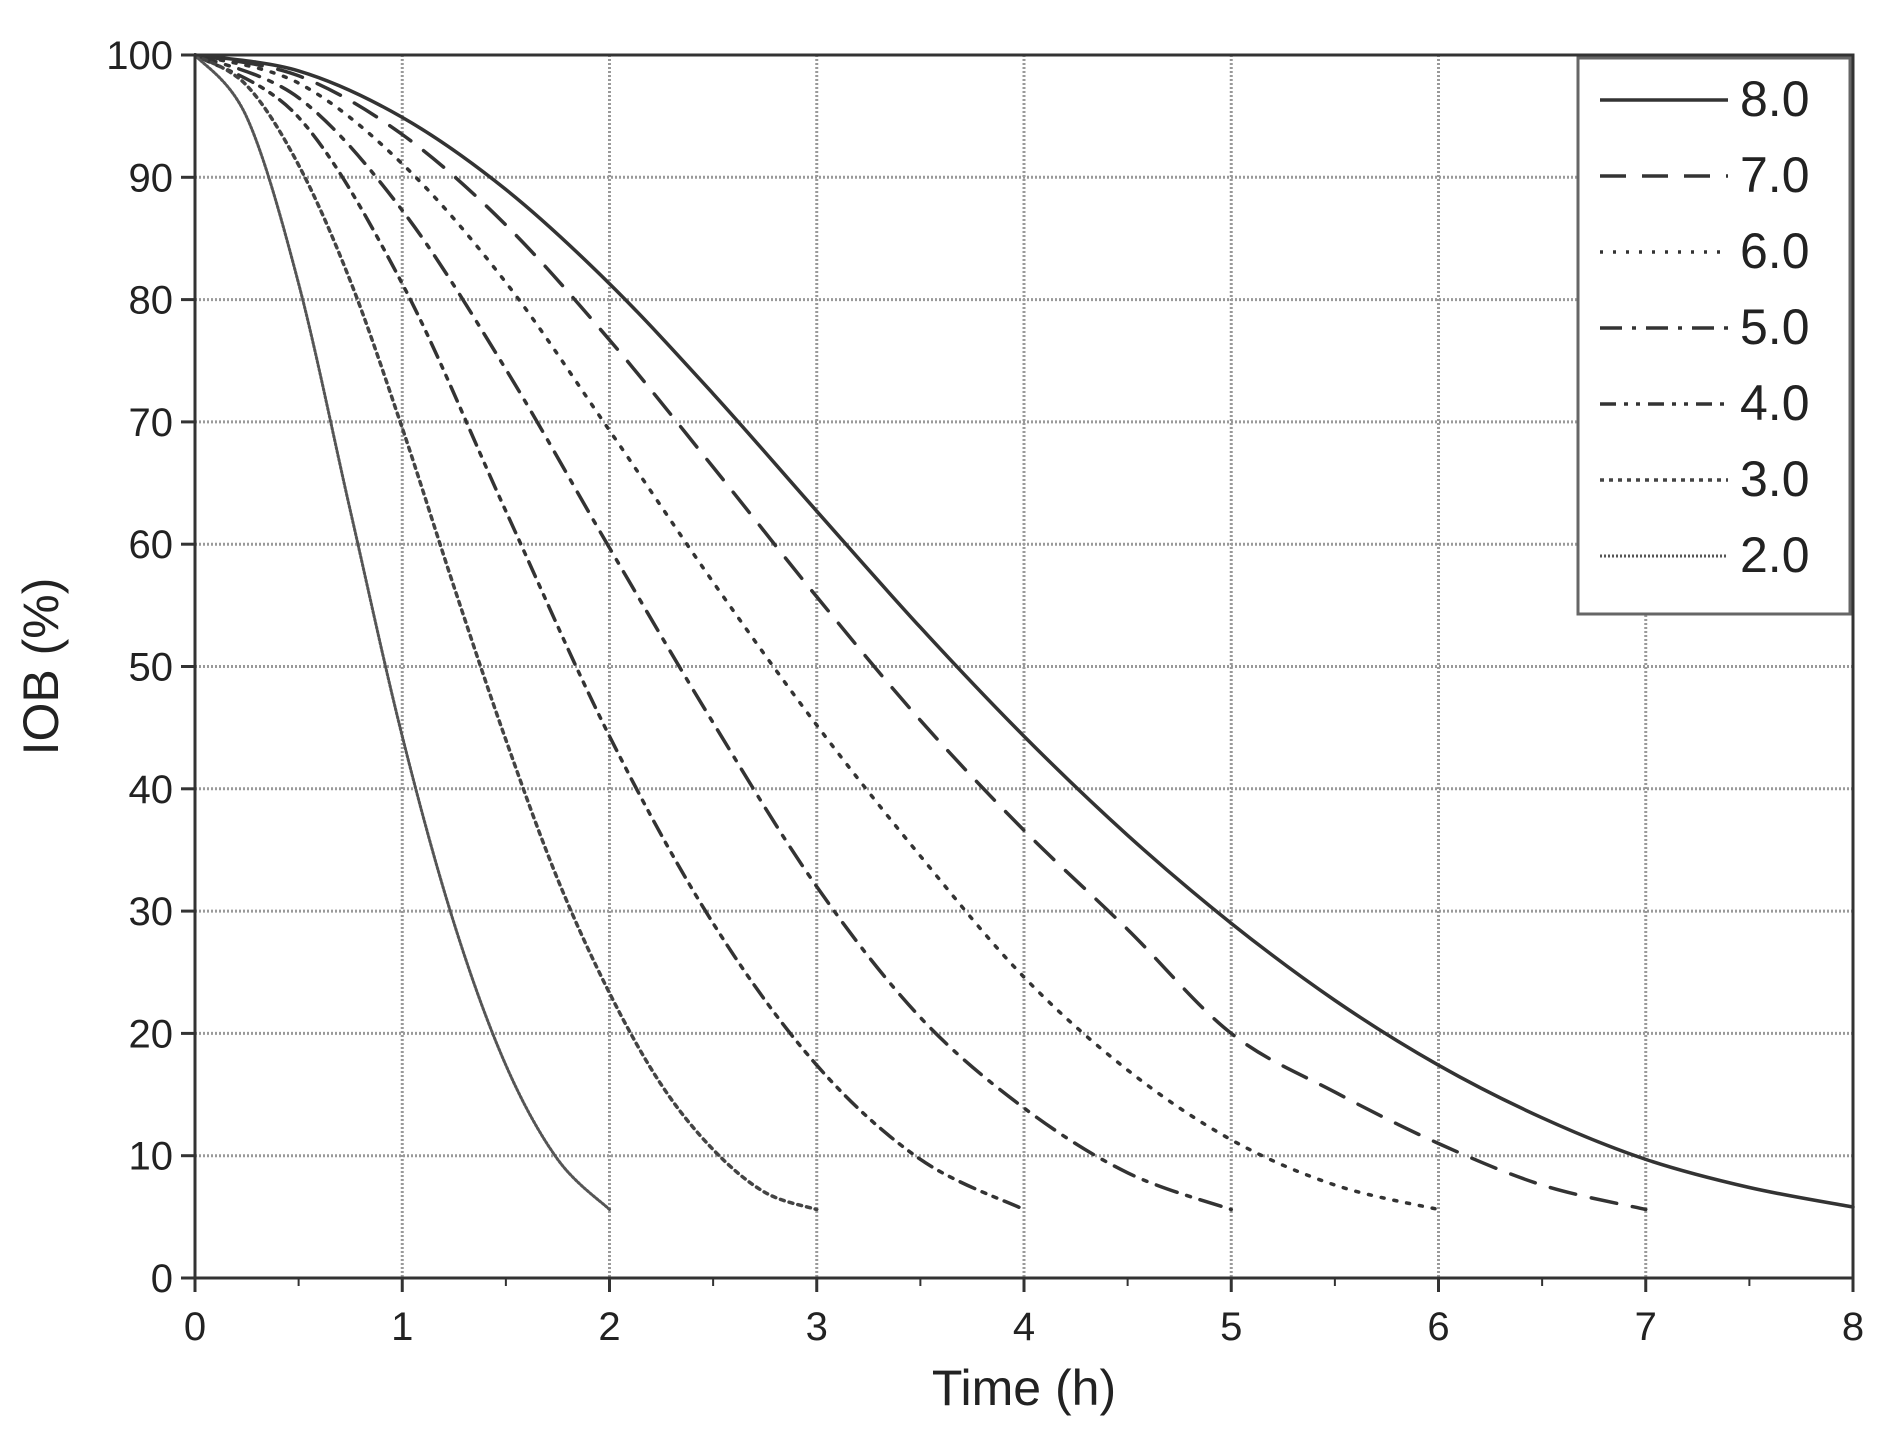  Describe the element at coordinates (817, 1327) in the screenshot. I see `x-tick-label: 3` at that location.